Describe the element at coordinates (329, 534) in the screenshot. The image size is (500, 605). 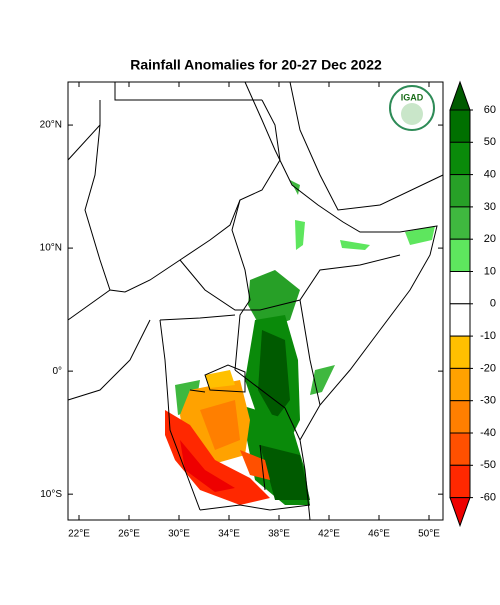
I see `lon-tick-label: 42°E` at that location.